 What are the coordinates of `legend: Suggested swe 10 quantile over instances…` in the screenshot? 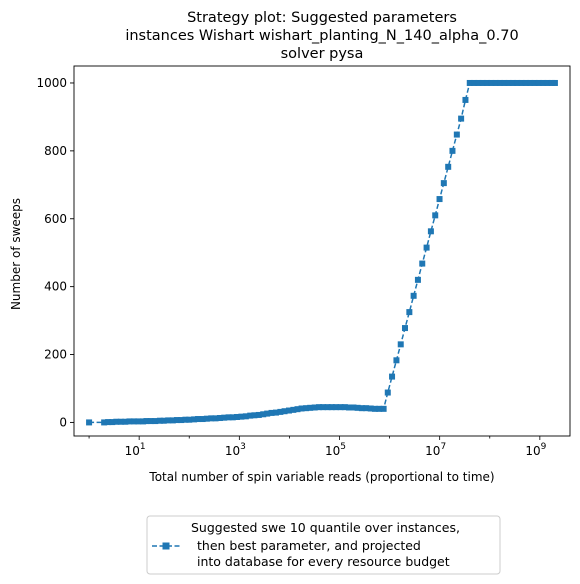 It's located at (323, 545).